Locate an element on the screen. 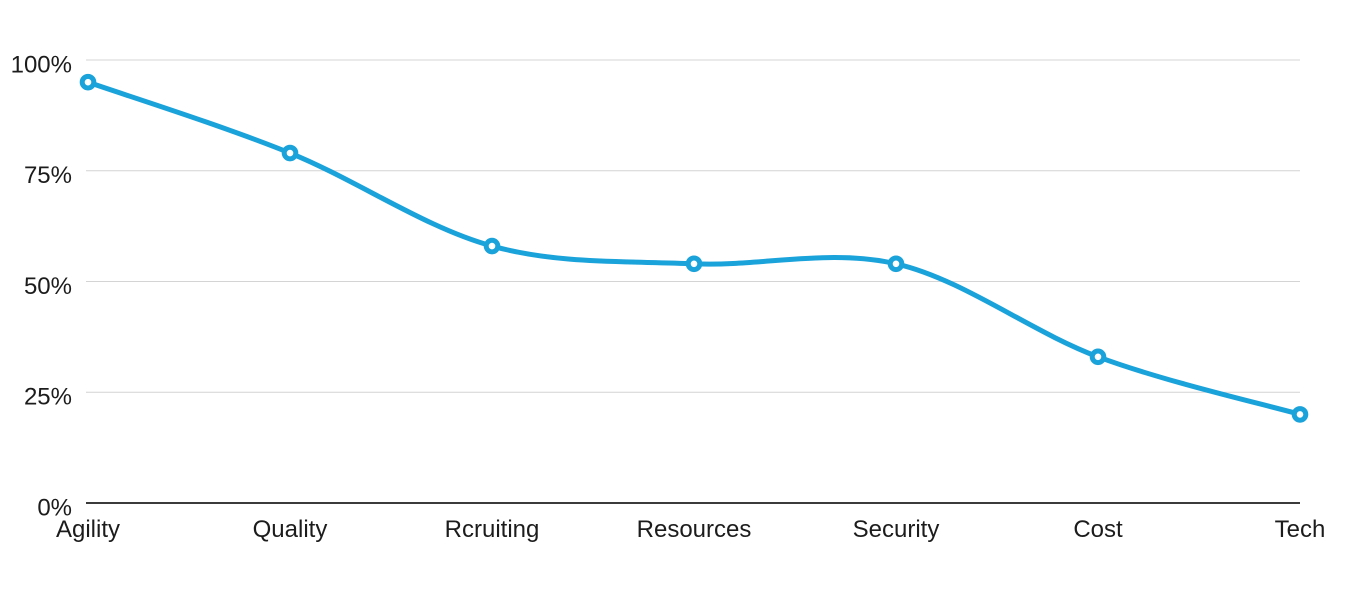 This screenshot has height=590, width=1366. y-tick-label: 100% is located at coordinates (41, 64).